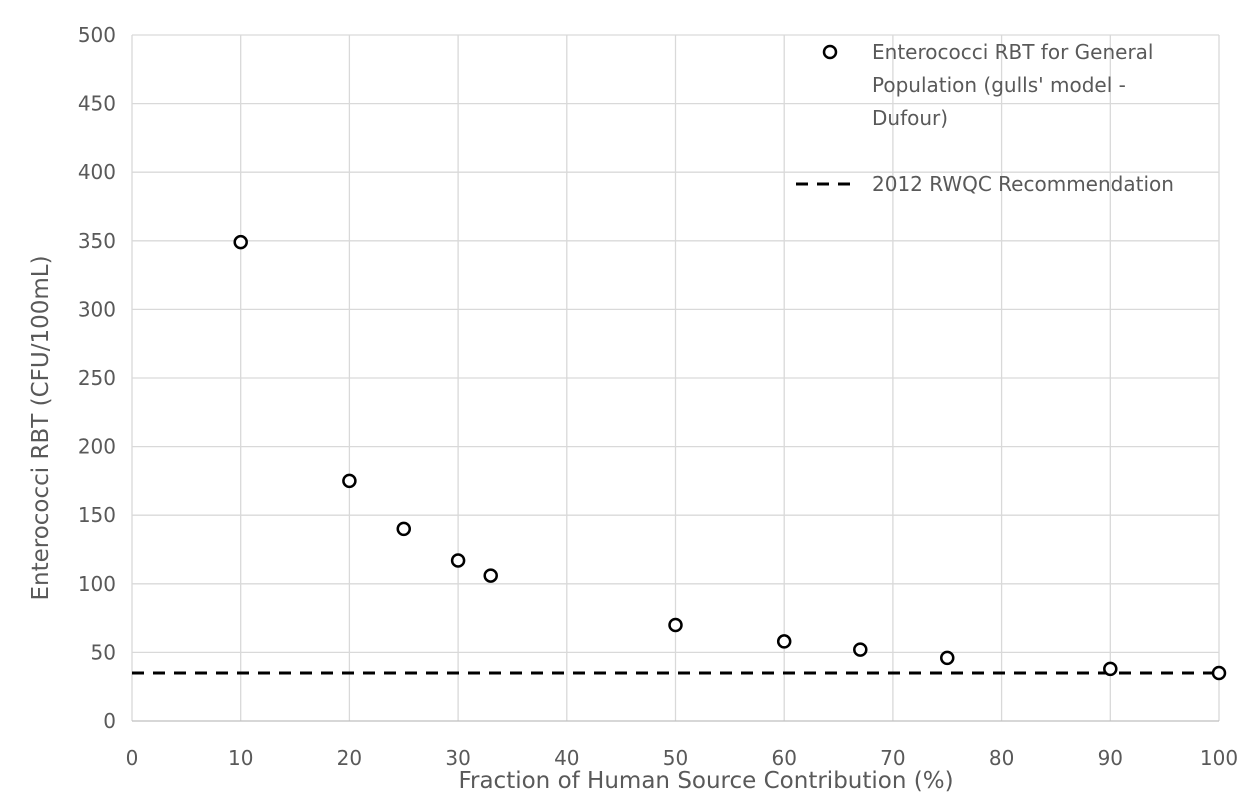  What do you see at coordinates (566, 758) in the screenshot?
I see `x-tick-label: 40` at bounding box center [566, 758].